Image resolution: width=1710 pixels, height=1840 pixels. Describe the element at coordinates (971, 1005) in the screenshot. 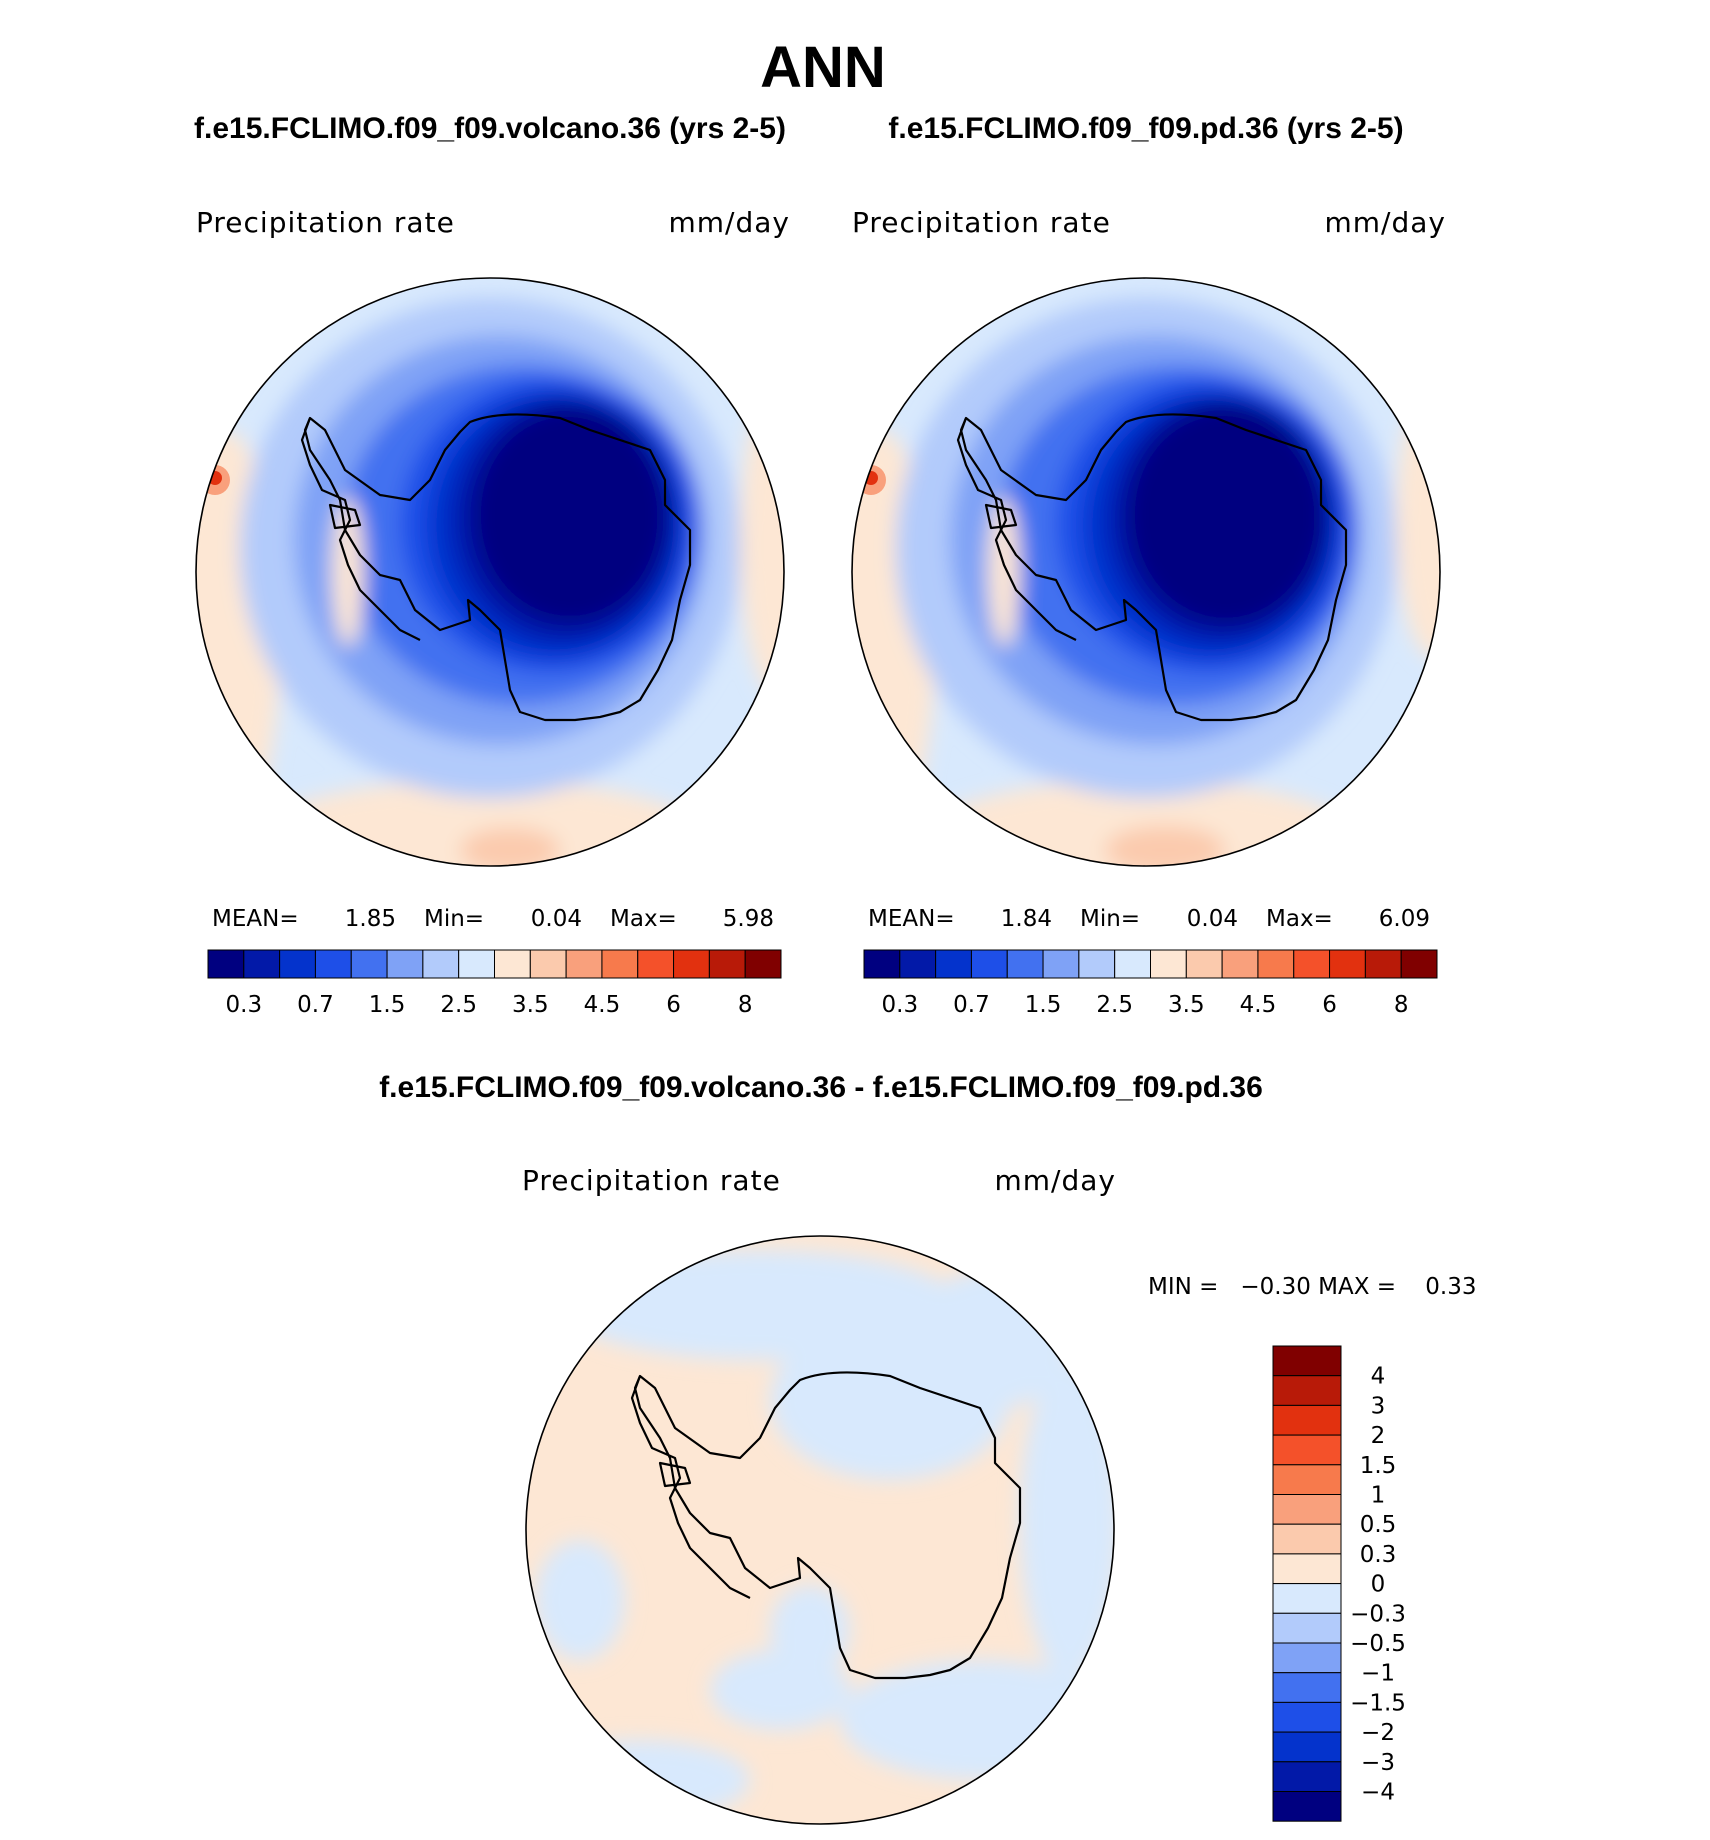

I see `colorbar-tick-label: 0.7` at that location.